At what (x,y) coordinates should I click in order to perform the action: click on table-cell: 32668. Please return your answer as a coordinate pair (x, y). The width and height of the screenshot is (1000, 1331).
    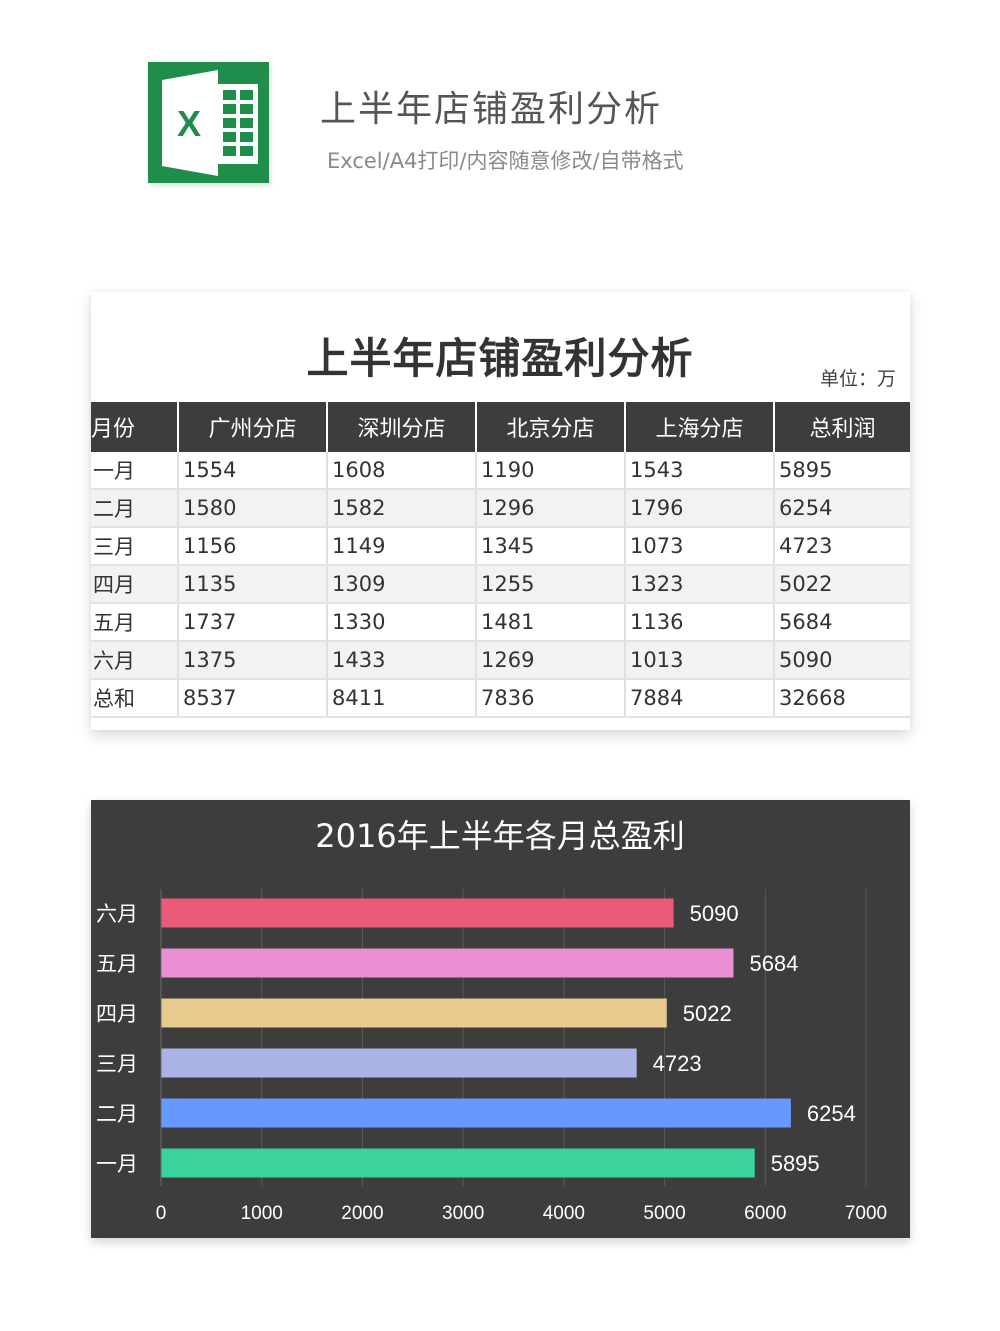
    Looking at the image, I should click on (841, 698).